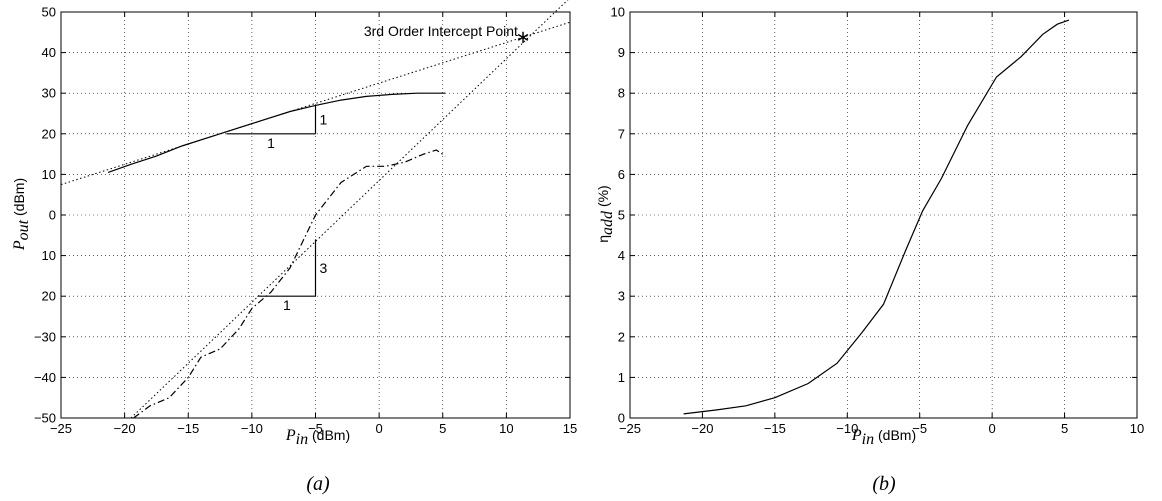 Image resolution: width=1162 pixels, height=501 pixels. What do you see at coordinates (45, 418) in the screenshot?
I see `y-tick-label: −50` at bounding box center [45, 418].